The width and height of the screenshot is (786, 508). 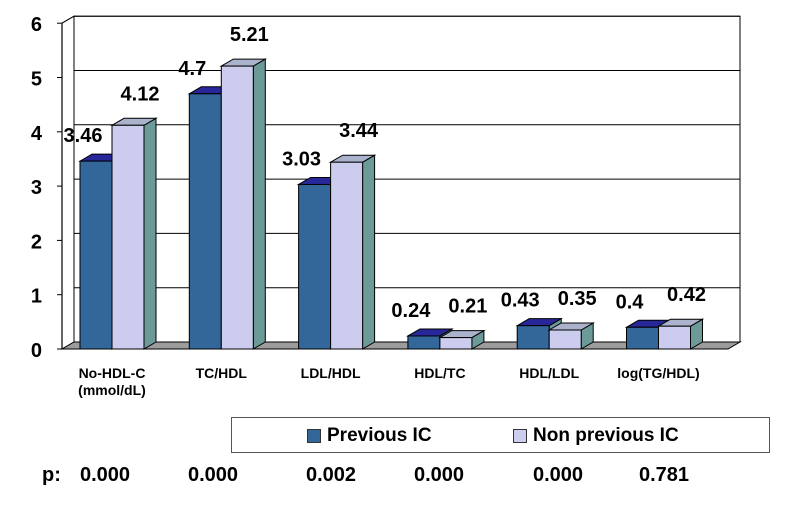 What do you see at coordinates (549, 373) in the screenshot?
I see `x-tick-label: HDL/LDL` at bounding box center [549, 373].